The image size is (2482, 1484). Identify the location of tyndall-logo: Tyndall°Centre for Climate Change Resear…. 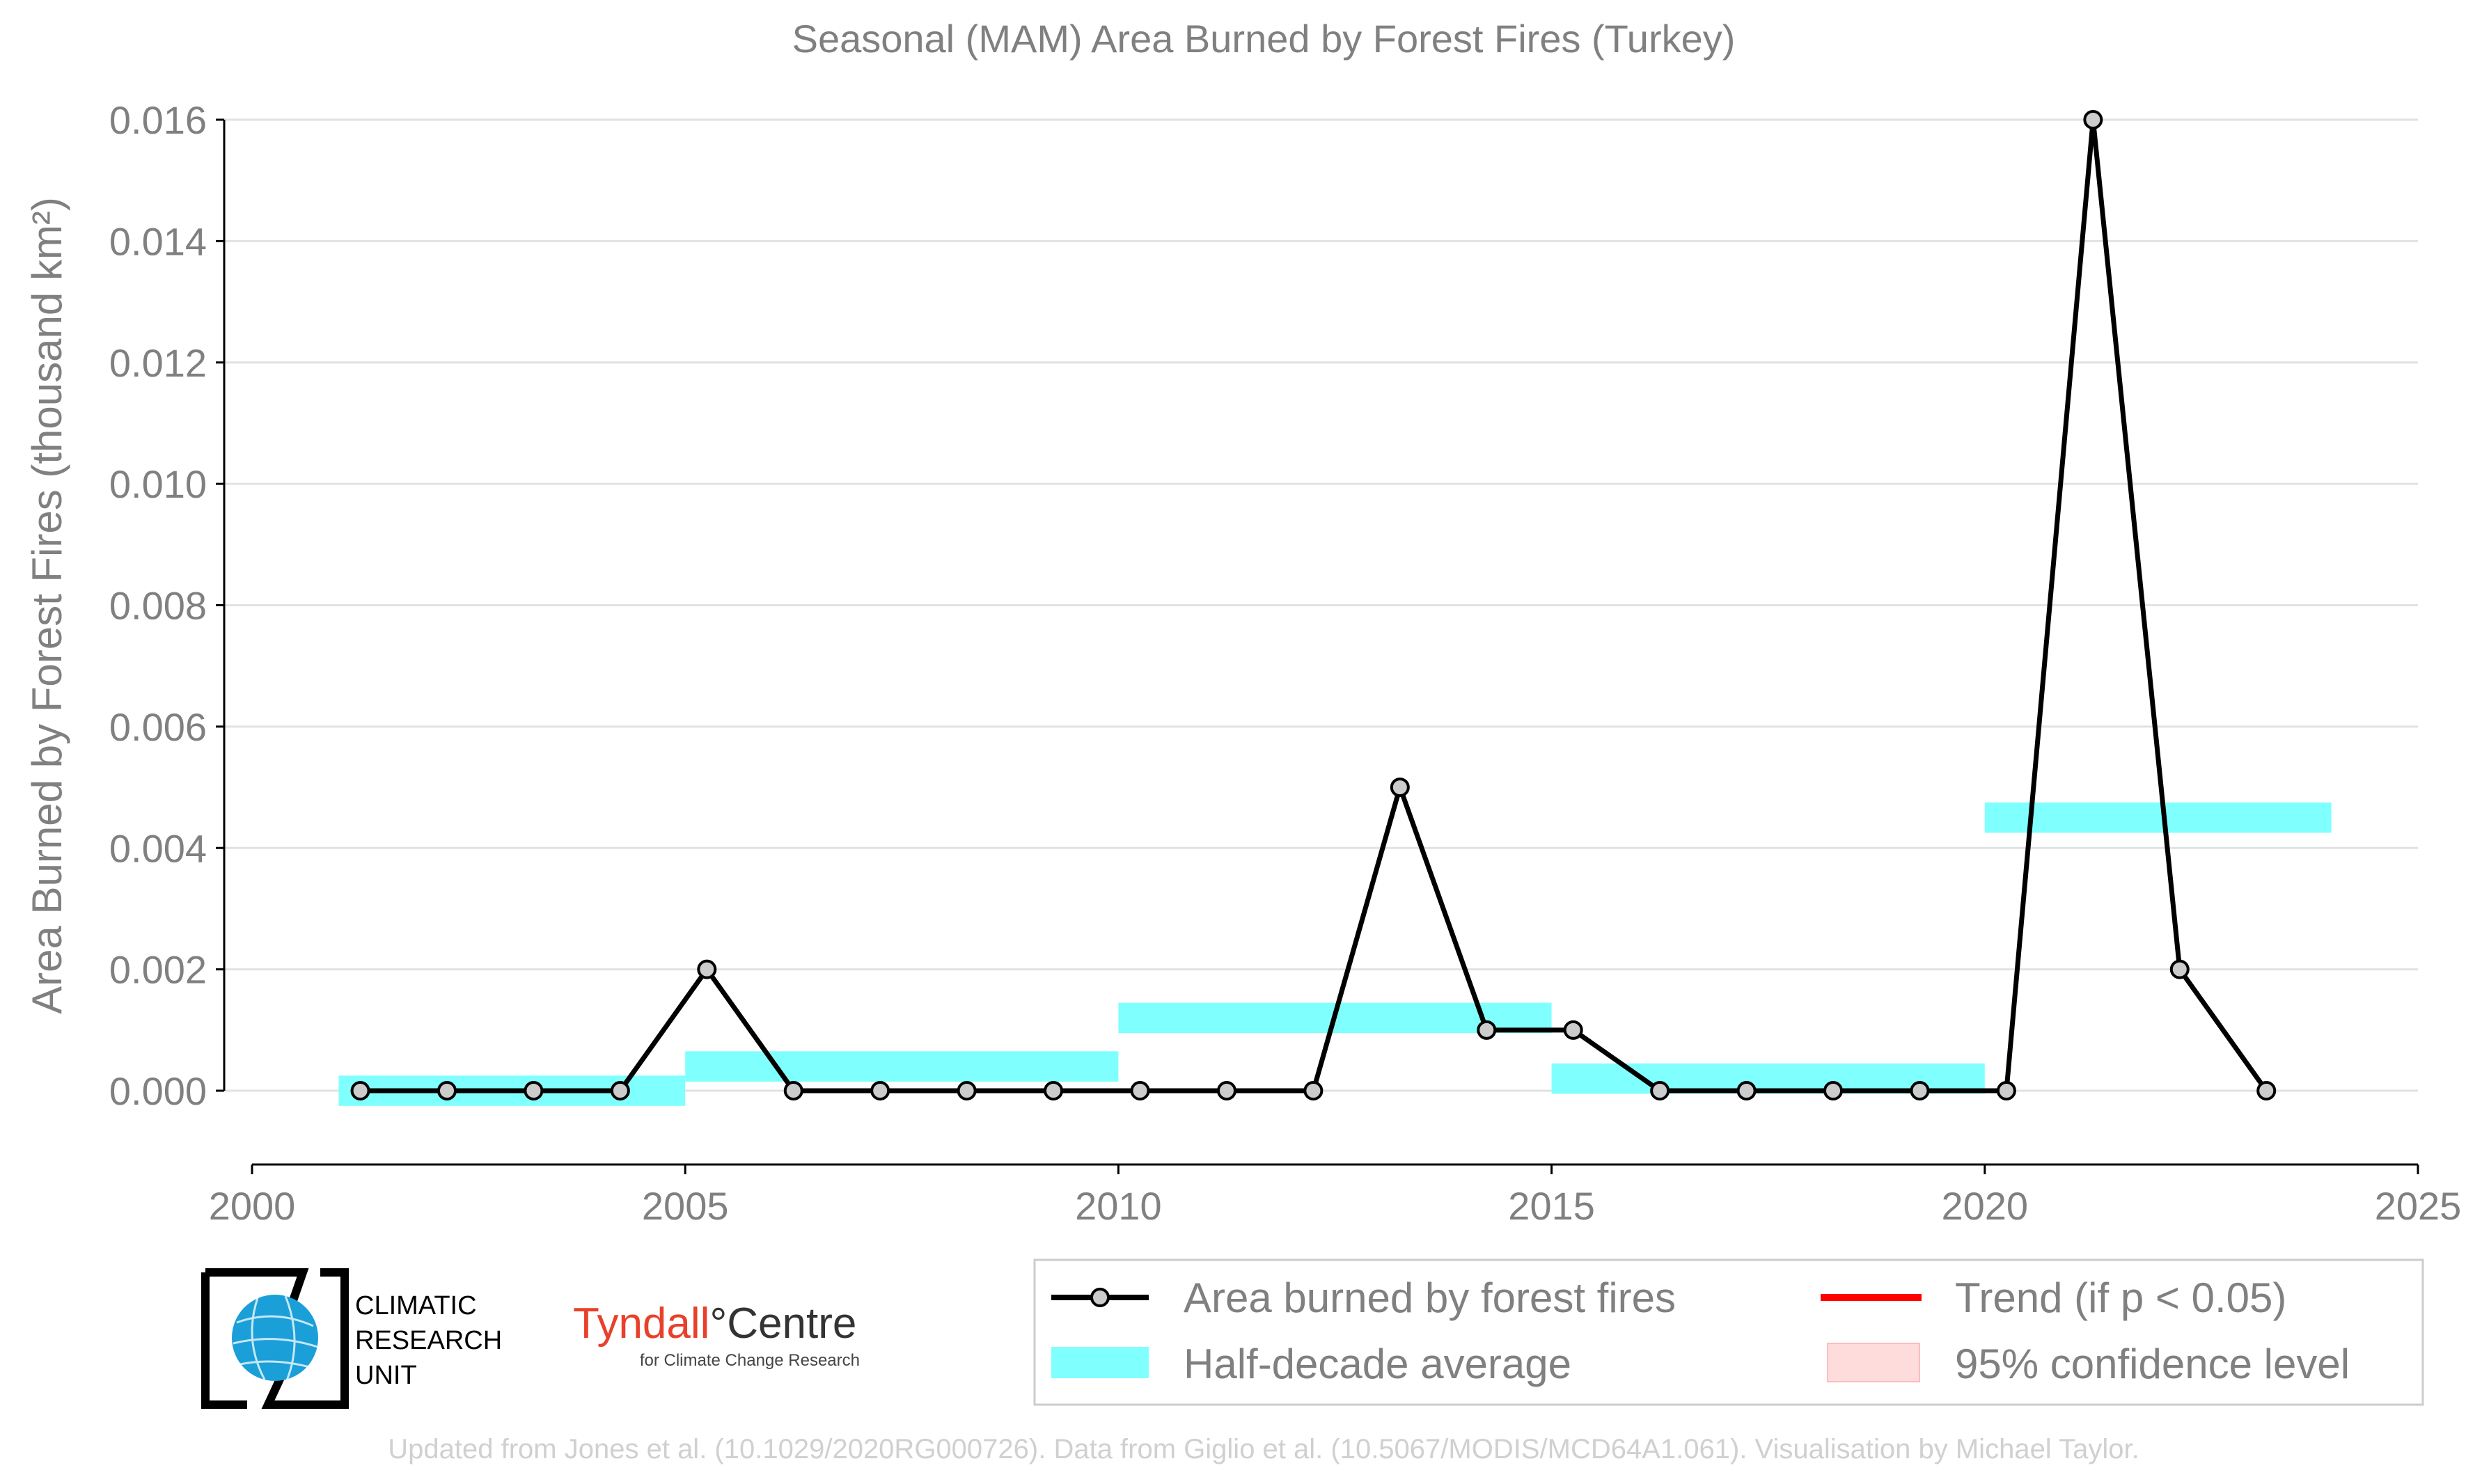
(716, 1335).